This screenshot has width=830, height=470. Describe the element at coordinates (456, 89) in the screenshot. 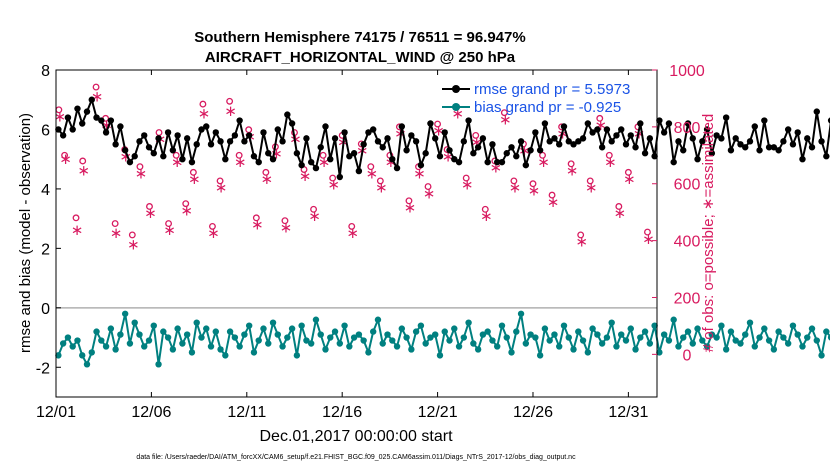

I see `legend-rmse-marker` at that location.